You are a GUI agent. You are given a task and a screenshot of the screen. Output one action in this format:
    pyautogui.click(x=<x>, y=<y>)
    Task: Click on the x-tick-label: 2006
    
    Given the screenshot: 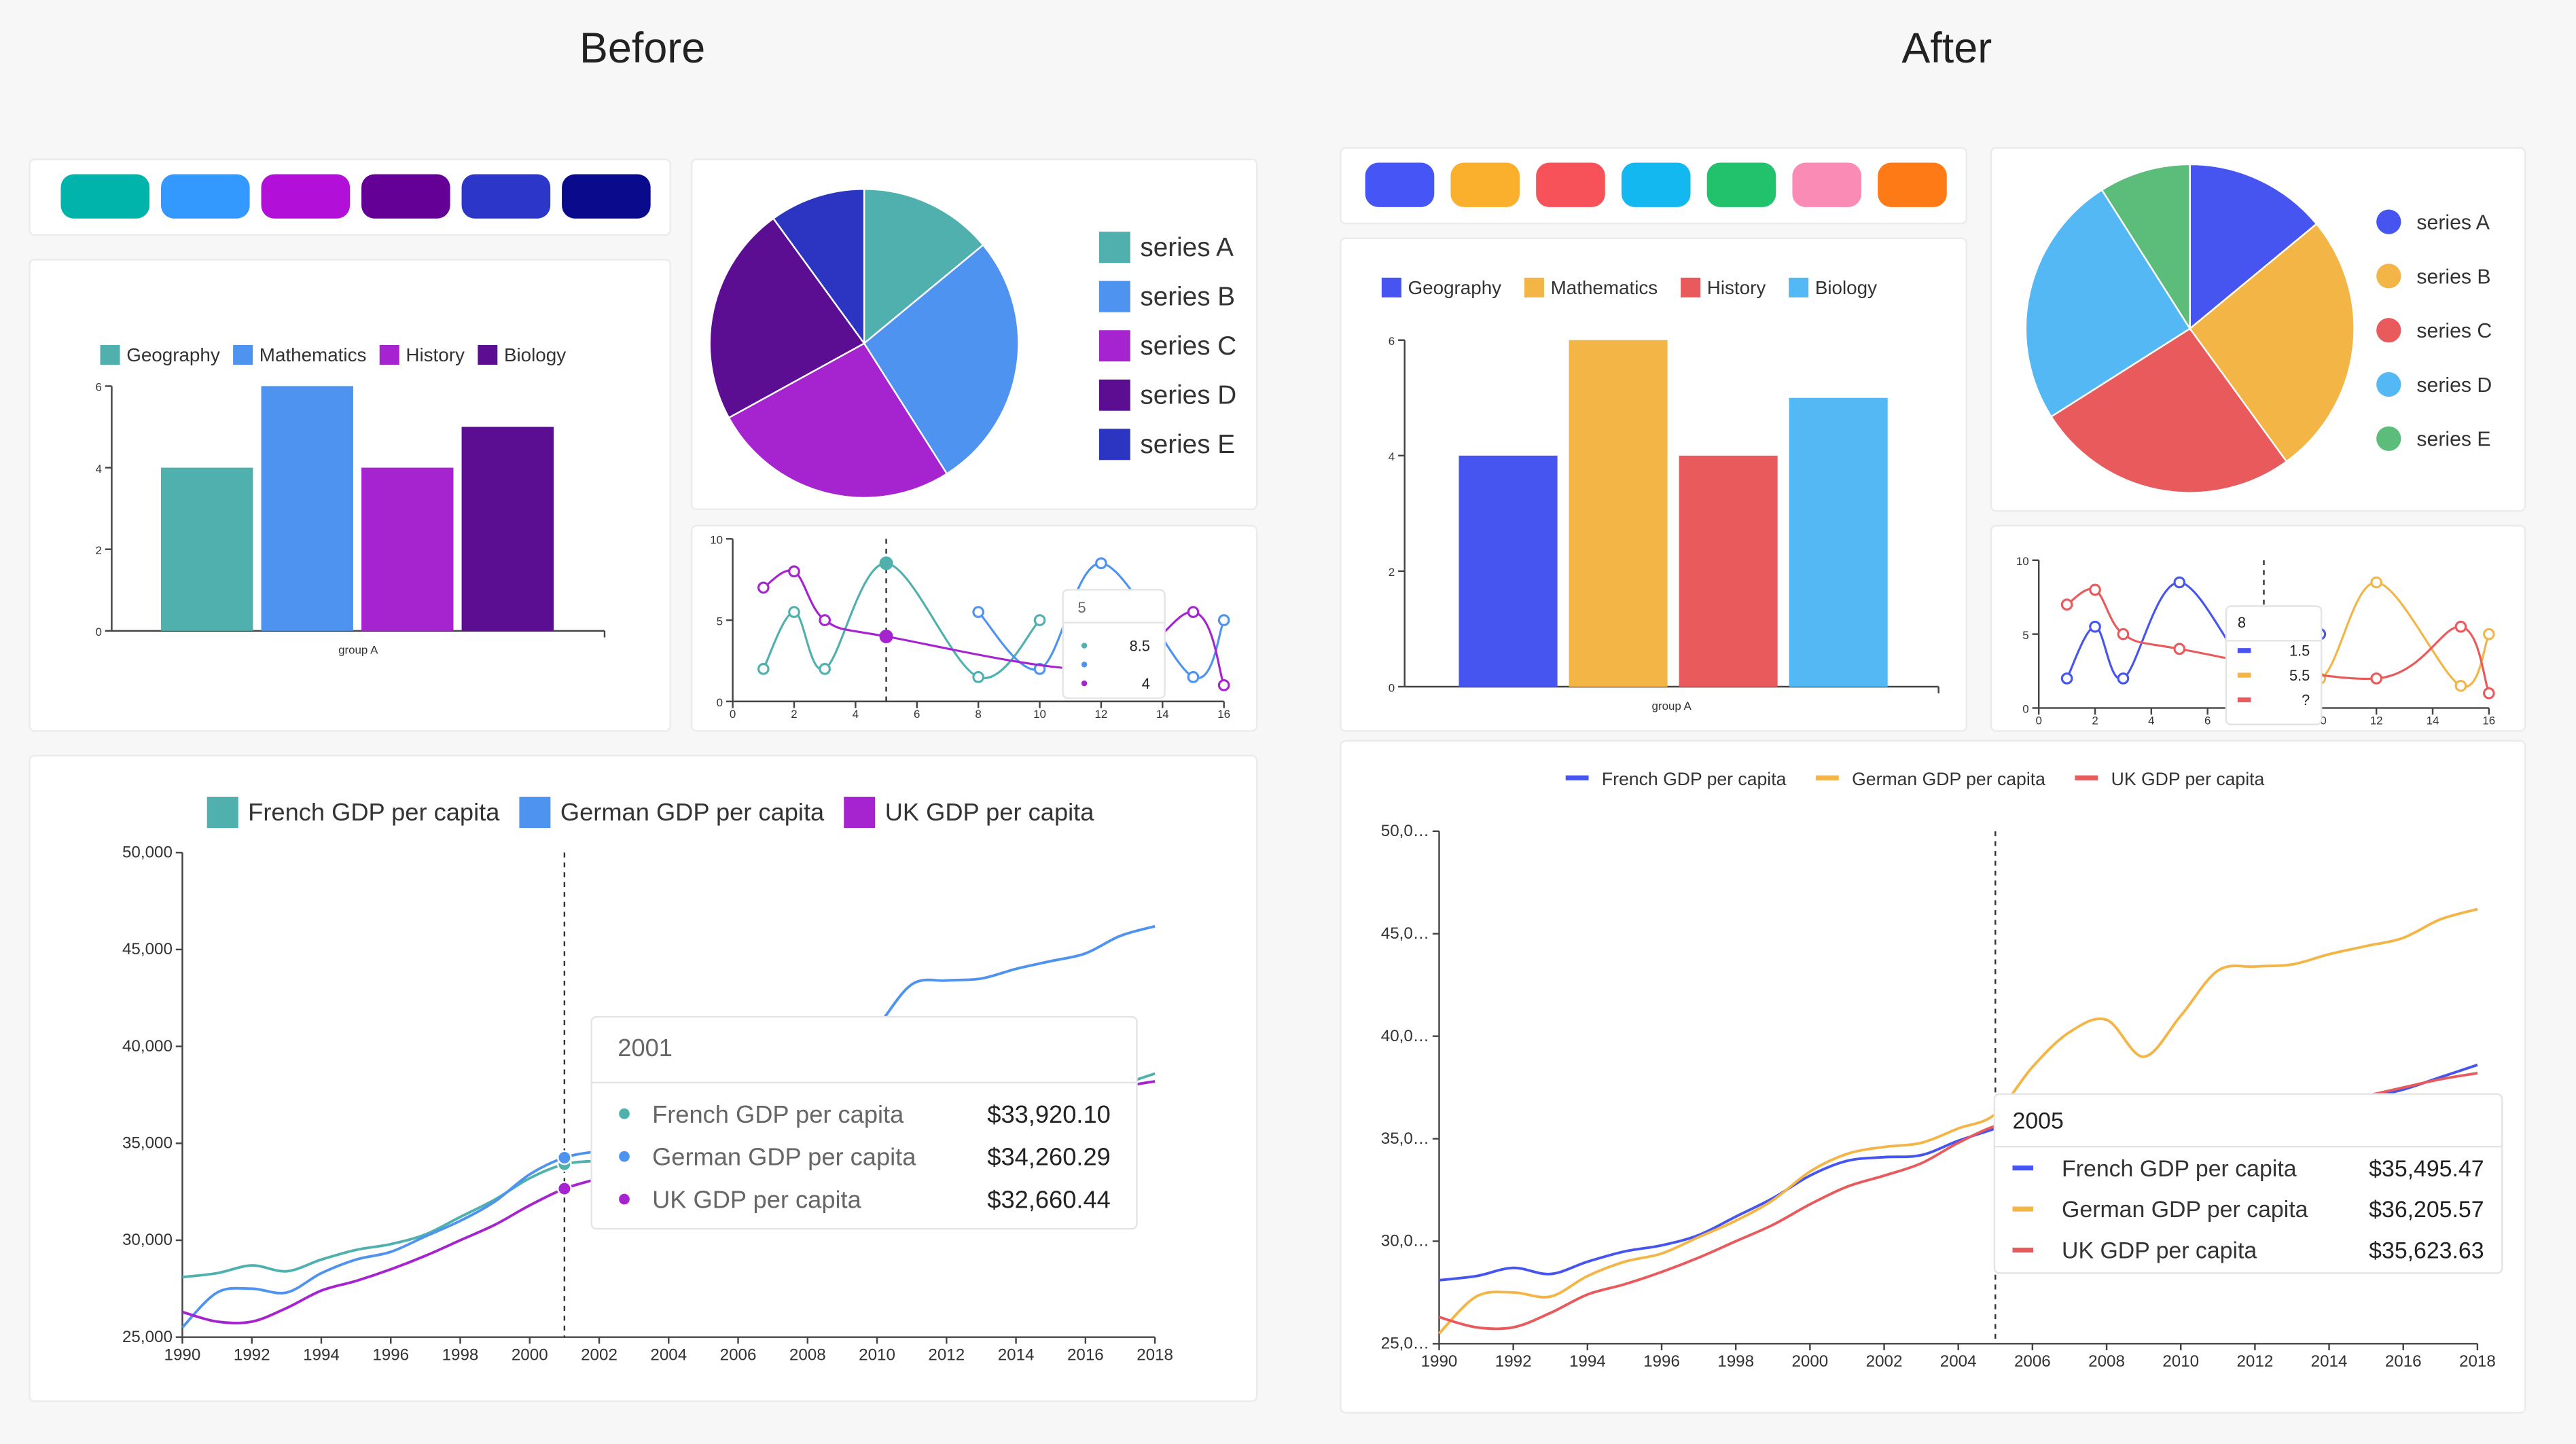 What is the action you would take?
    pyautogui.click(x=739, y=1355)
    